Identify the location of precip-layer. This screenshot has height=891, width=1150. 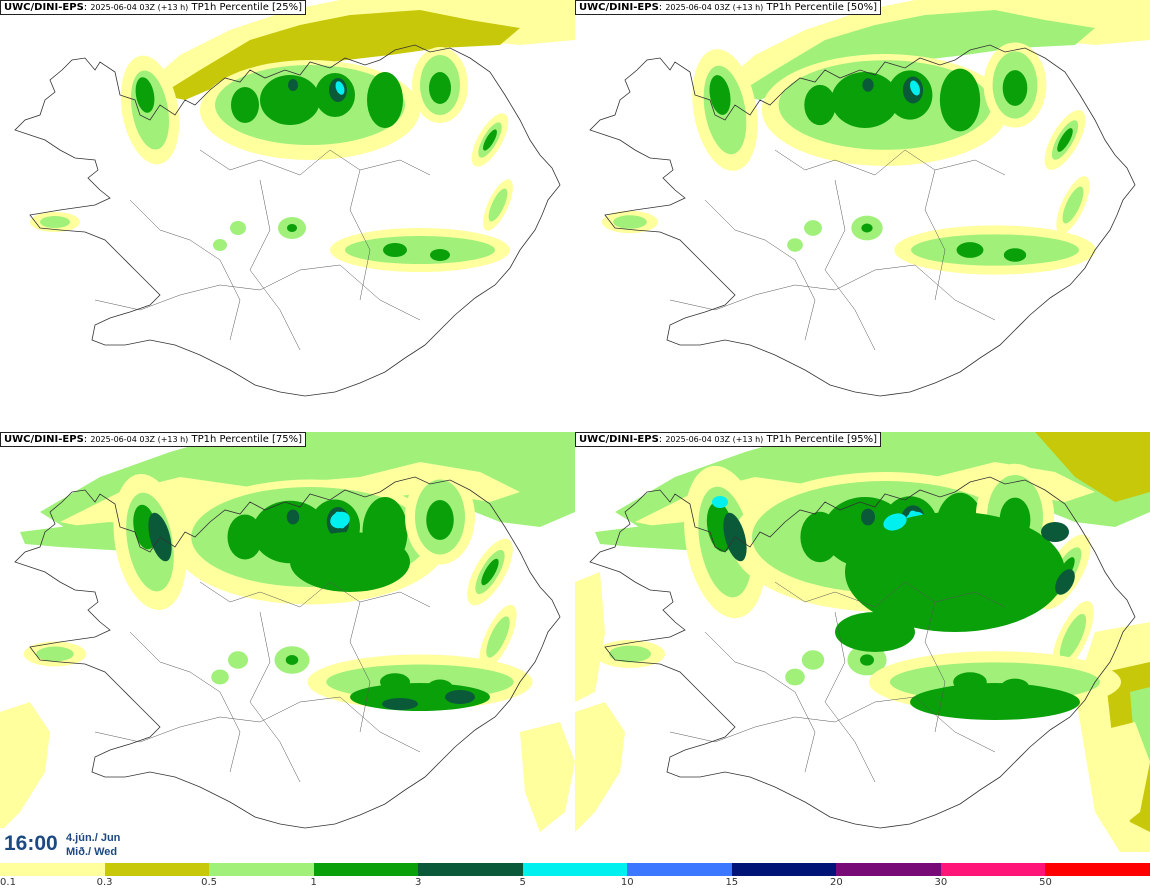
(302, 136).